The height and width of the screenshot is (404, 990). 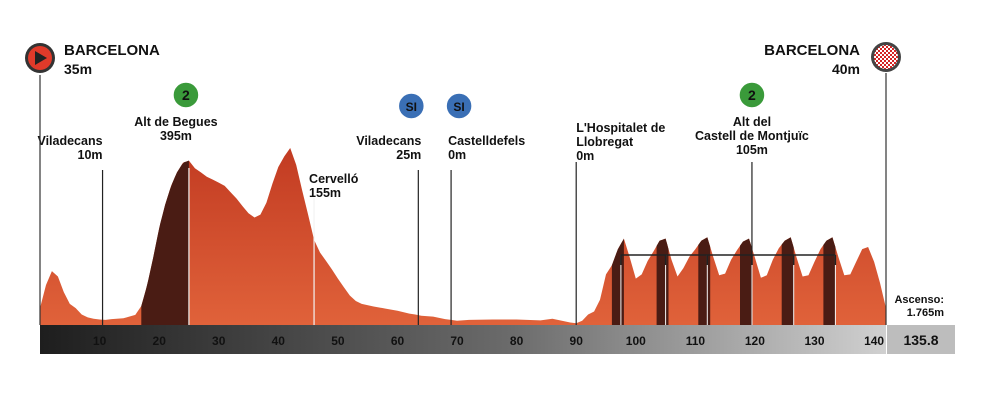 What do you see at coordinates (752, 150) in the screenshot?
I see `waypoint-altitude: 105m` at bounding box center [752, 150].